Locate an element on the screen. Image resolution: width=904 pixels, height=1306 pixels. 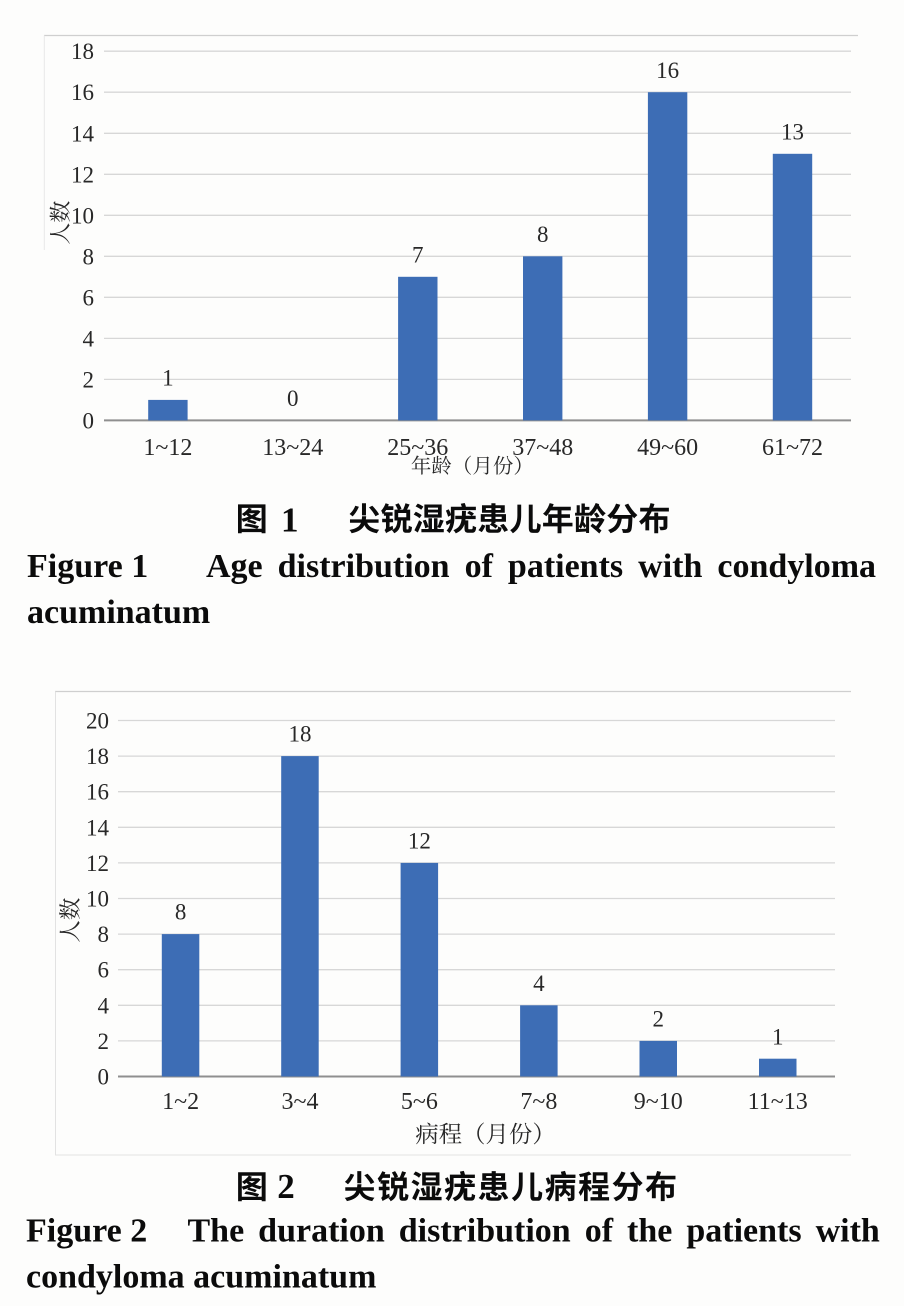
svg-text: 7~8 is located at coordinates (538, 1102).